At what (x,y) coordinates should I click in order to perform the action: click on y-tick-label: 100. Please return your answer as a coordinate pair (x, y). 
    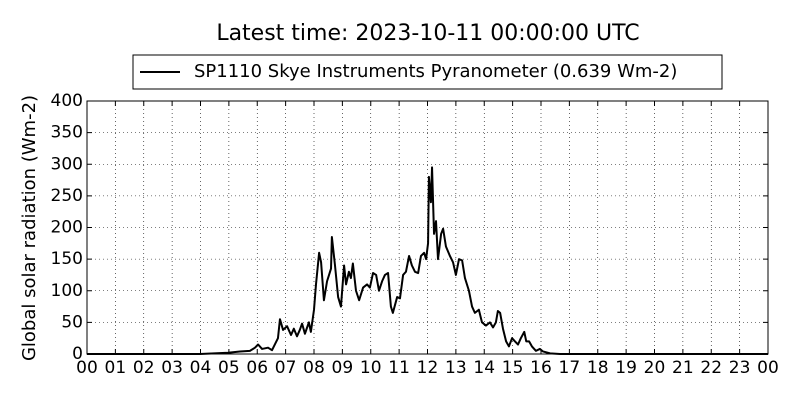
    Looking at the image, I should click on (67, 291).